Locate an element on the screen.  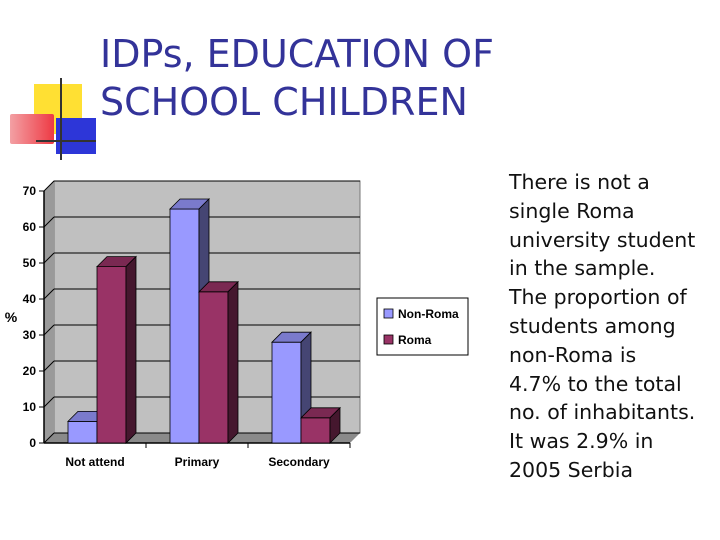
y-tick-label: 30 is located at coordinates (30, 335).